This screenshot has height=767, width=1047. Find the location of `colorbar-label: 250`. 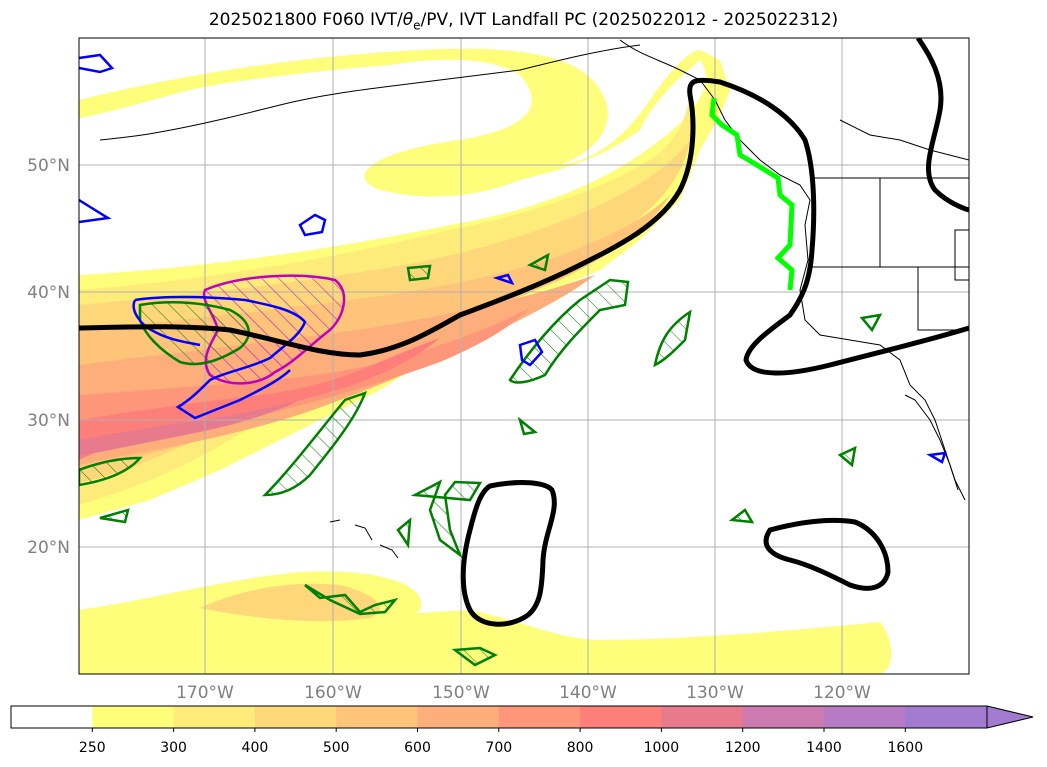

colorbar-label: 250 is located at coordinates (92, 748).